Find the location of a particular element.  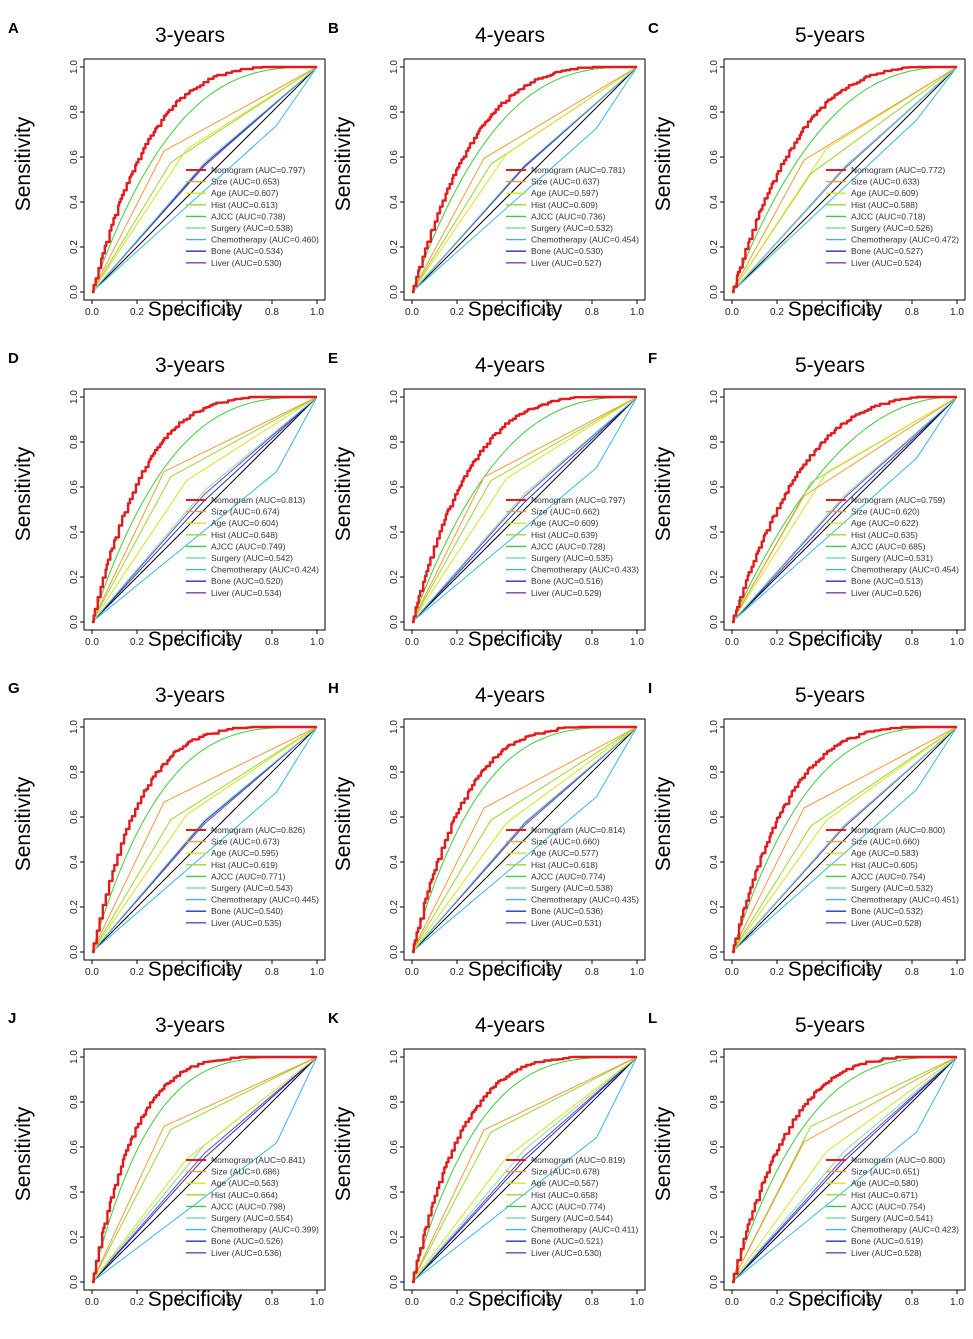

legend-entry-surgery: Surgery (AUC=0.526) is located at coordinates (892, 228).